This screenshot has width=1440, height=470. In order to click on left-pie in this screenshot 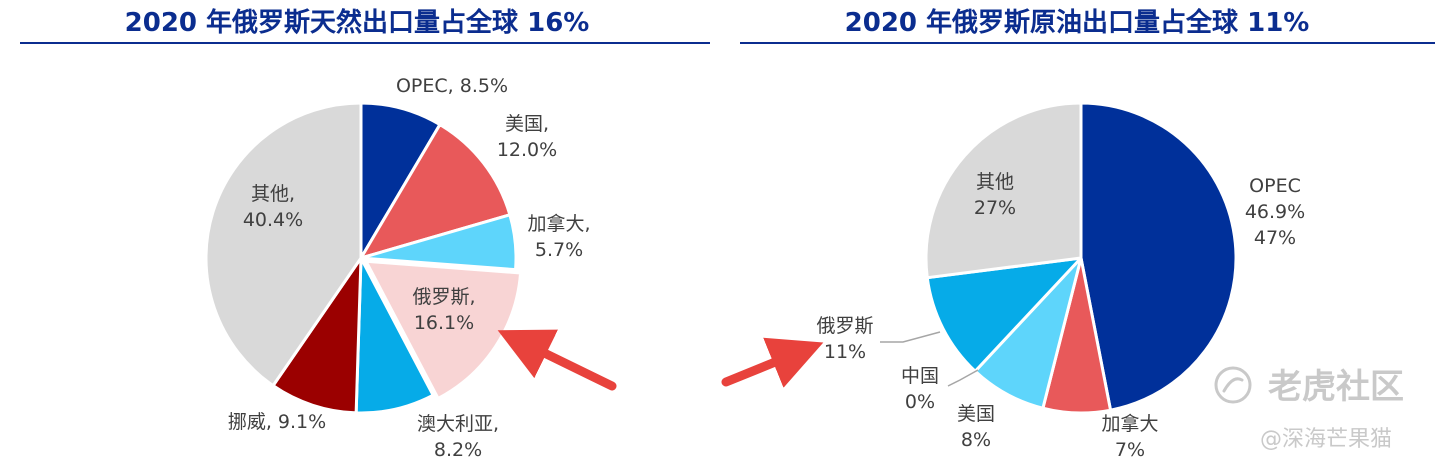, I will do `click(363, 258)`.